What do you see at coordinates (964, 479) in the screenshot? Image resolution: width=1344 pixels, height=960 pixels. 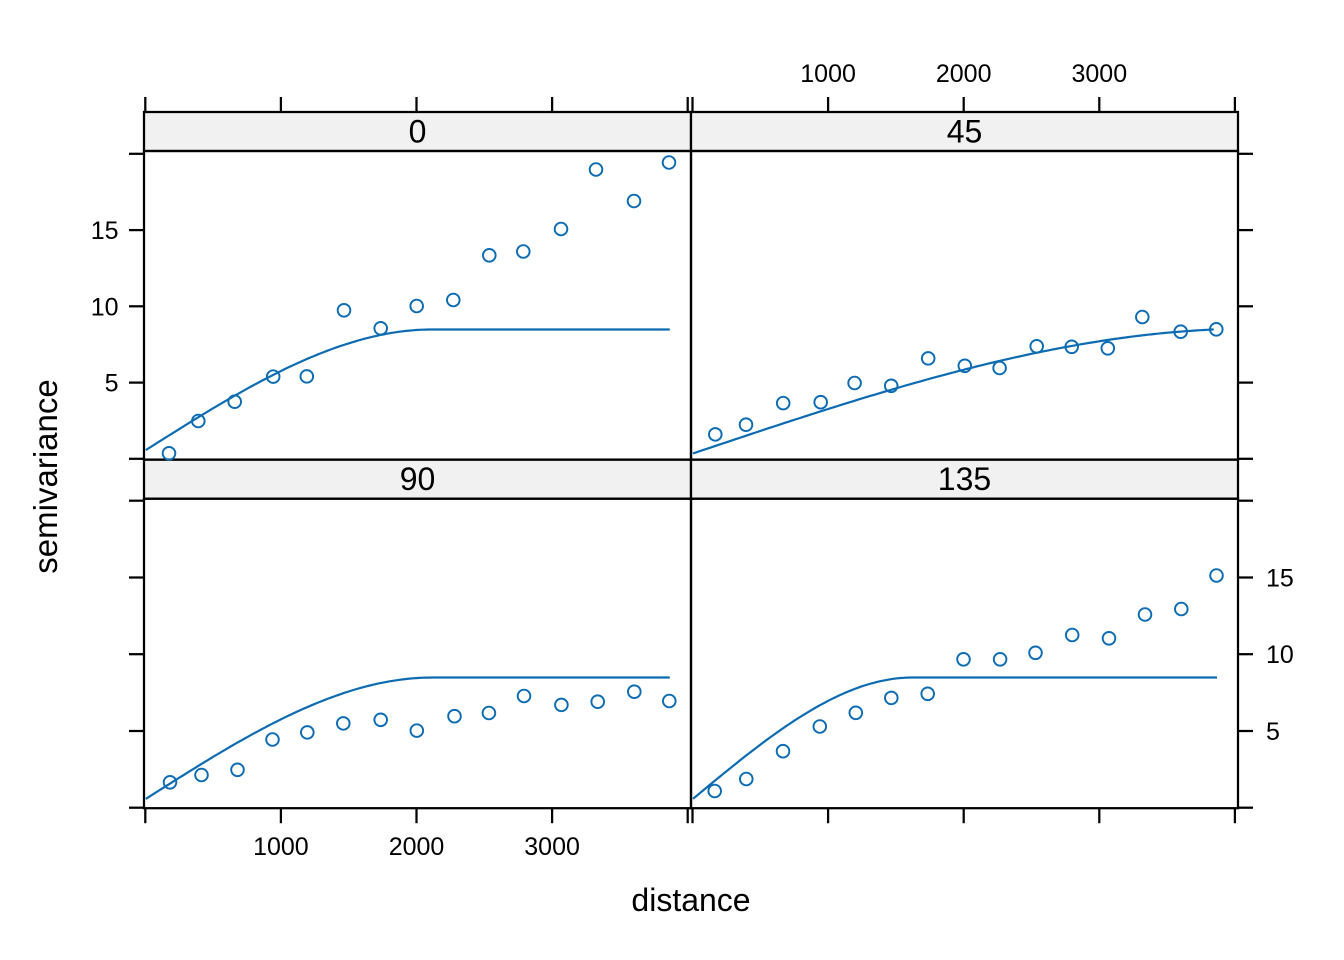 I see `svg-text: 135` at bounding box center [964, 479].